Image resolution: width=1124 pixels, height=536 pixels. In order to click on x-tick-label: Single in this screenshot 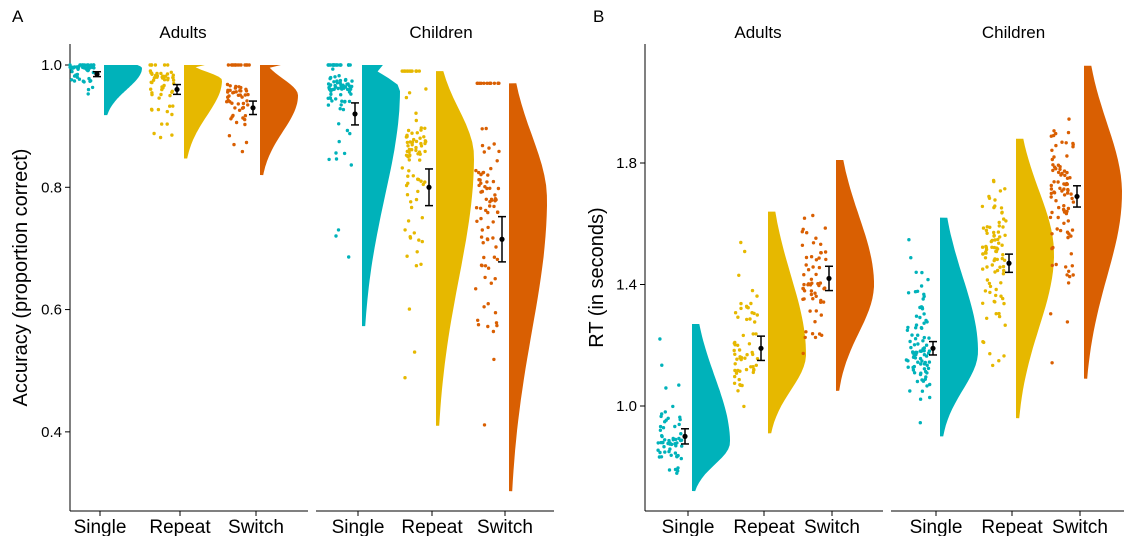, I will do `click(100, 526)`.